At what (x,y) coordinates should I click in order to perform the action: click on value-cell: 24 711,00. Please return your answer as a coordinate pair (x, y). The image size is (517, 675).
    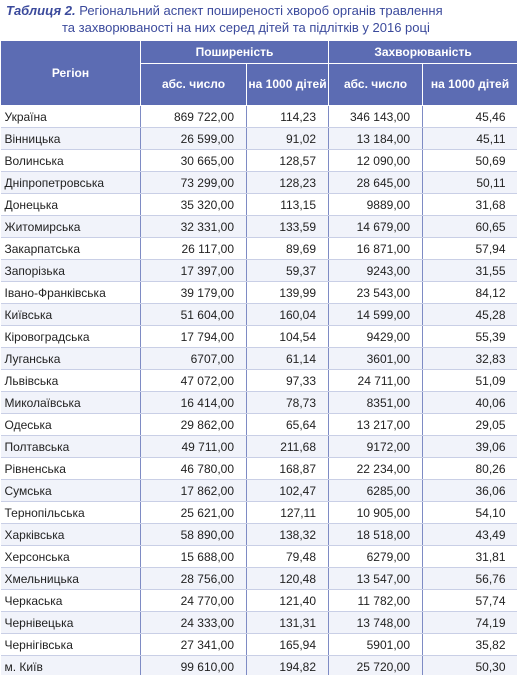
    Looking at the image, I should click on (375, 380).